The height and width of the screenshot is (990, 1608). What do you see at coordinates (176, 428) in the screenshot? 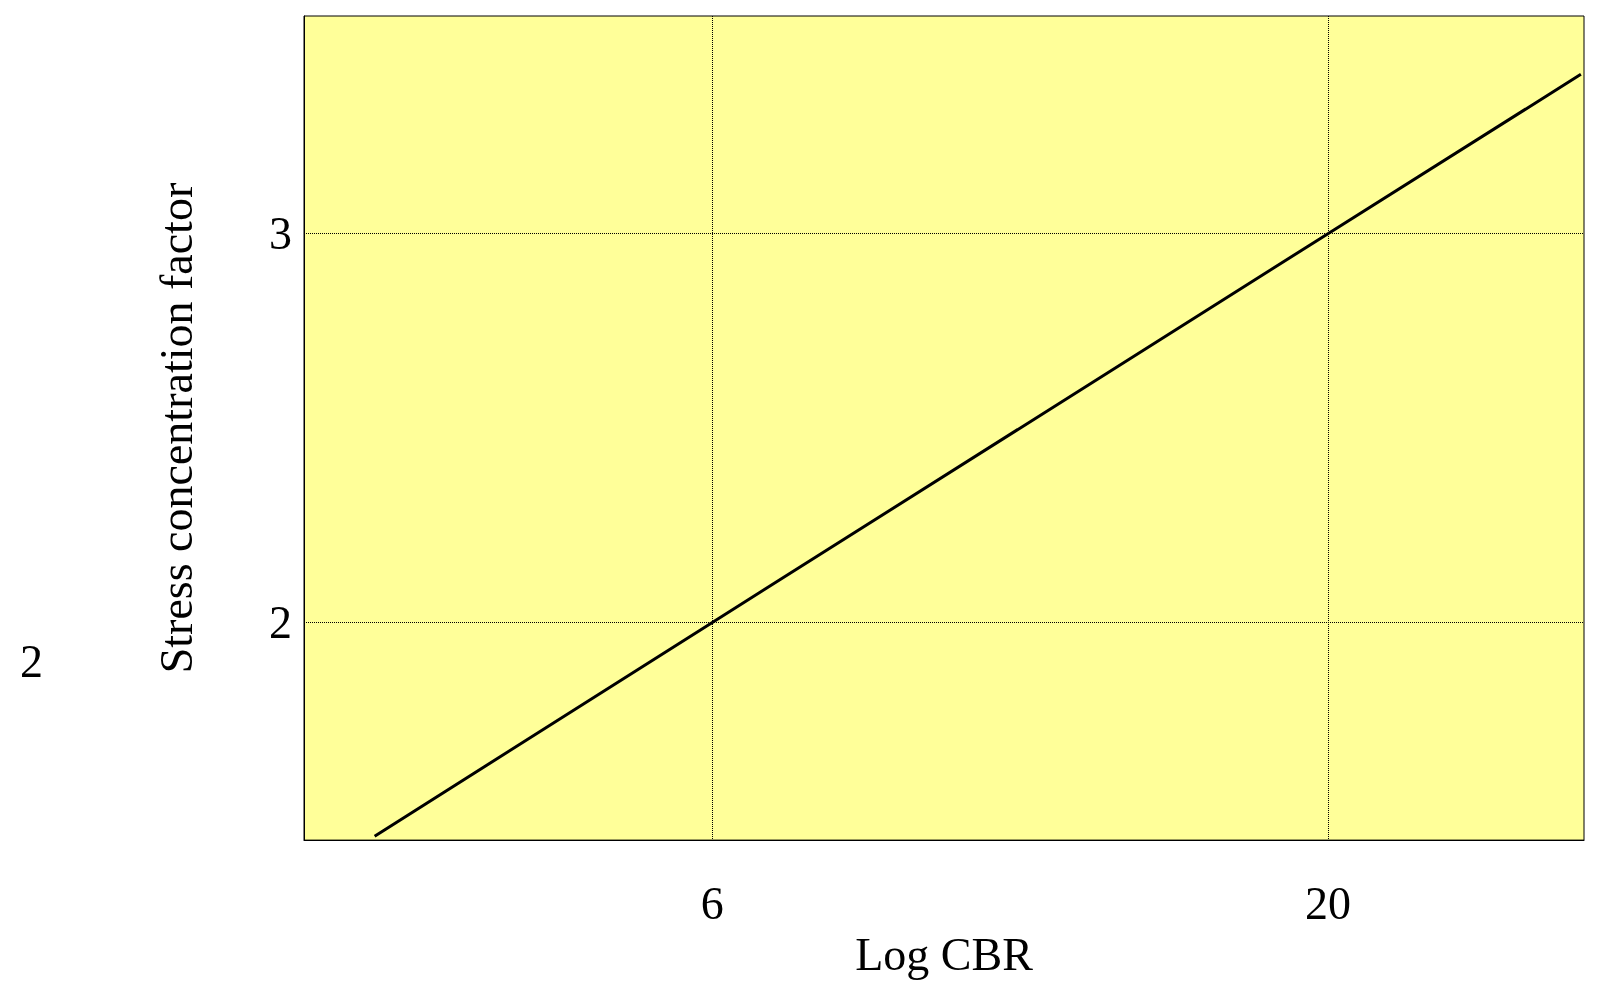
I see `y-axis-title: Stress concentration factor` at bounding box center [176, 428].